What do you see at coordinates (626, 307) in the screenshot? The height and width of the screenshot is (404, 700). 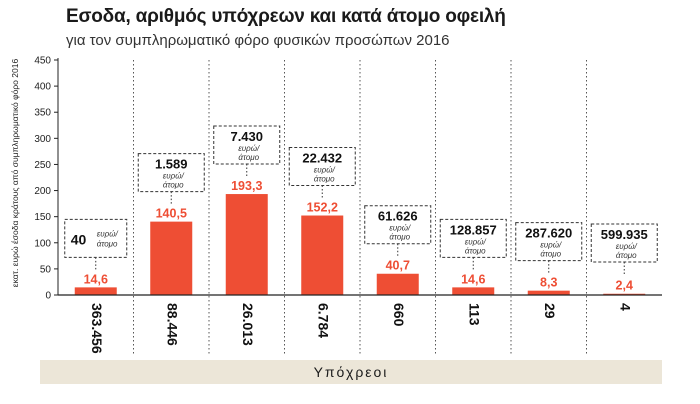 I see `x-category-label: 4` at bounding box center [626, 307].